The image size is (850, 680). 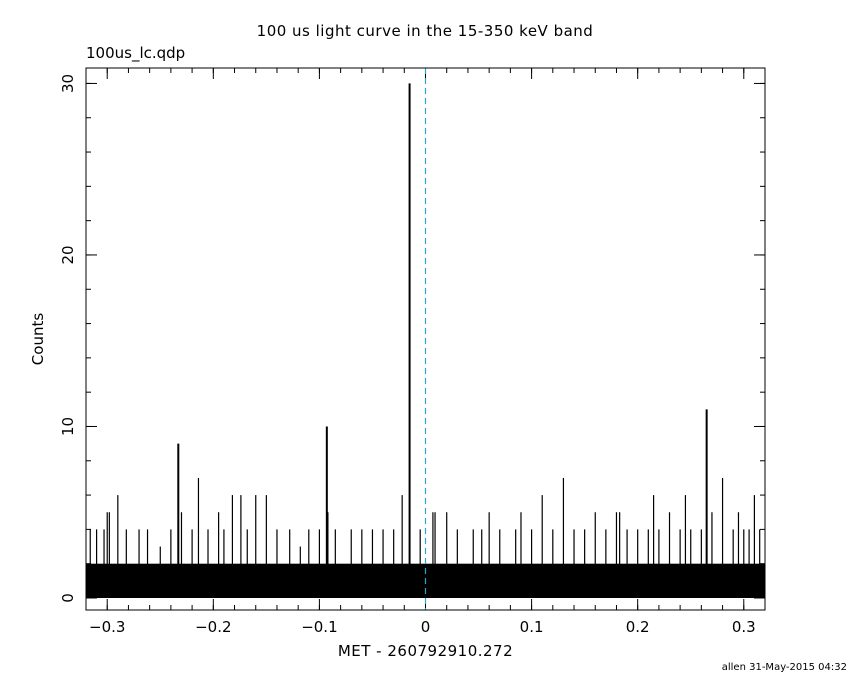 What do you see at coordinates (319, 627) in the screenshot?
I see `x-tick-label: −0.1` at bounding box center [319, 627].